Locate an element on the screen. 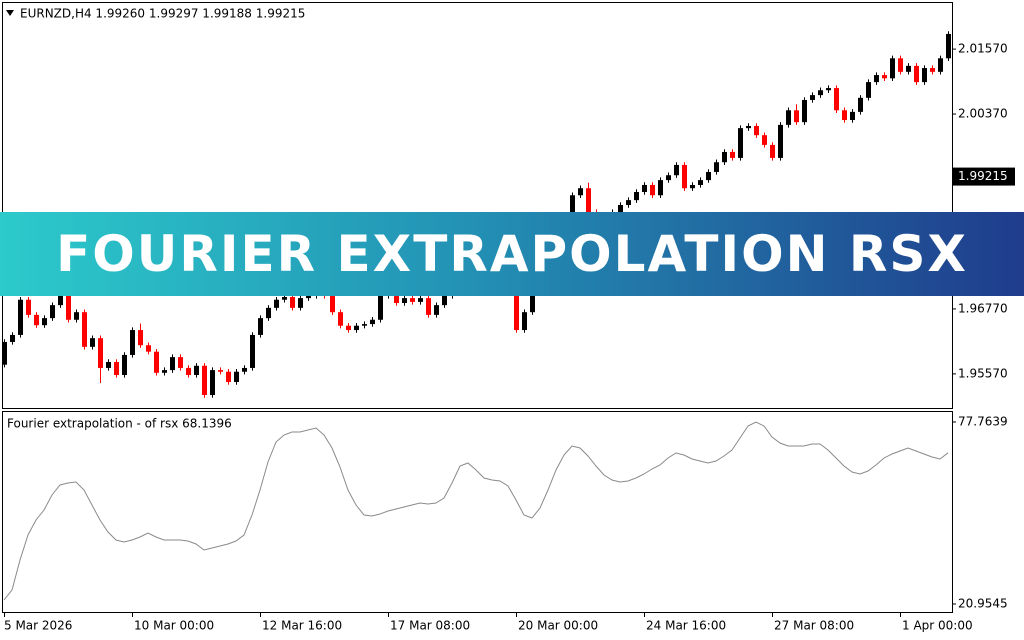 This screenshot has width=1024, height=640. indicator-header: Fourier extrapolation - of rsx 68.1396 is located at coordinates (119, 424).